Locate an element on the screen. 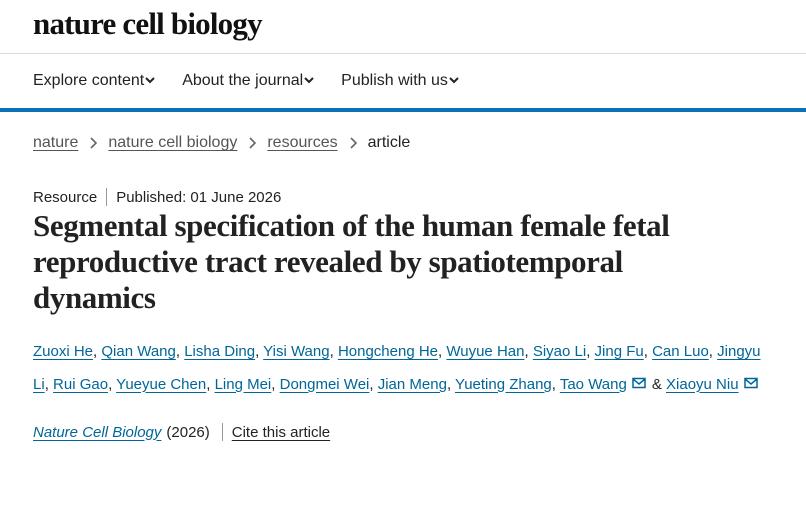 The image size is (806, 509). author-entry: Yueyue Chen, is located at coordinates (163, 384).